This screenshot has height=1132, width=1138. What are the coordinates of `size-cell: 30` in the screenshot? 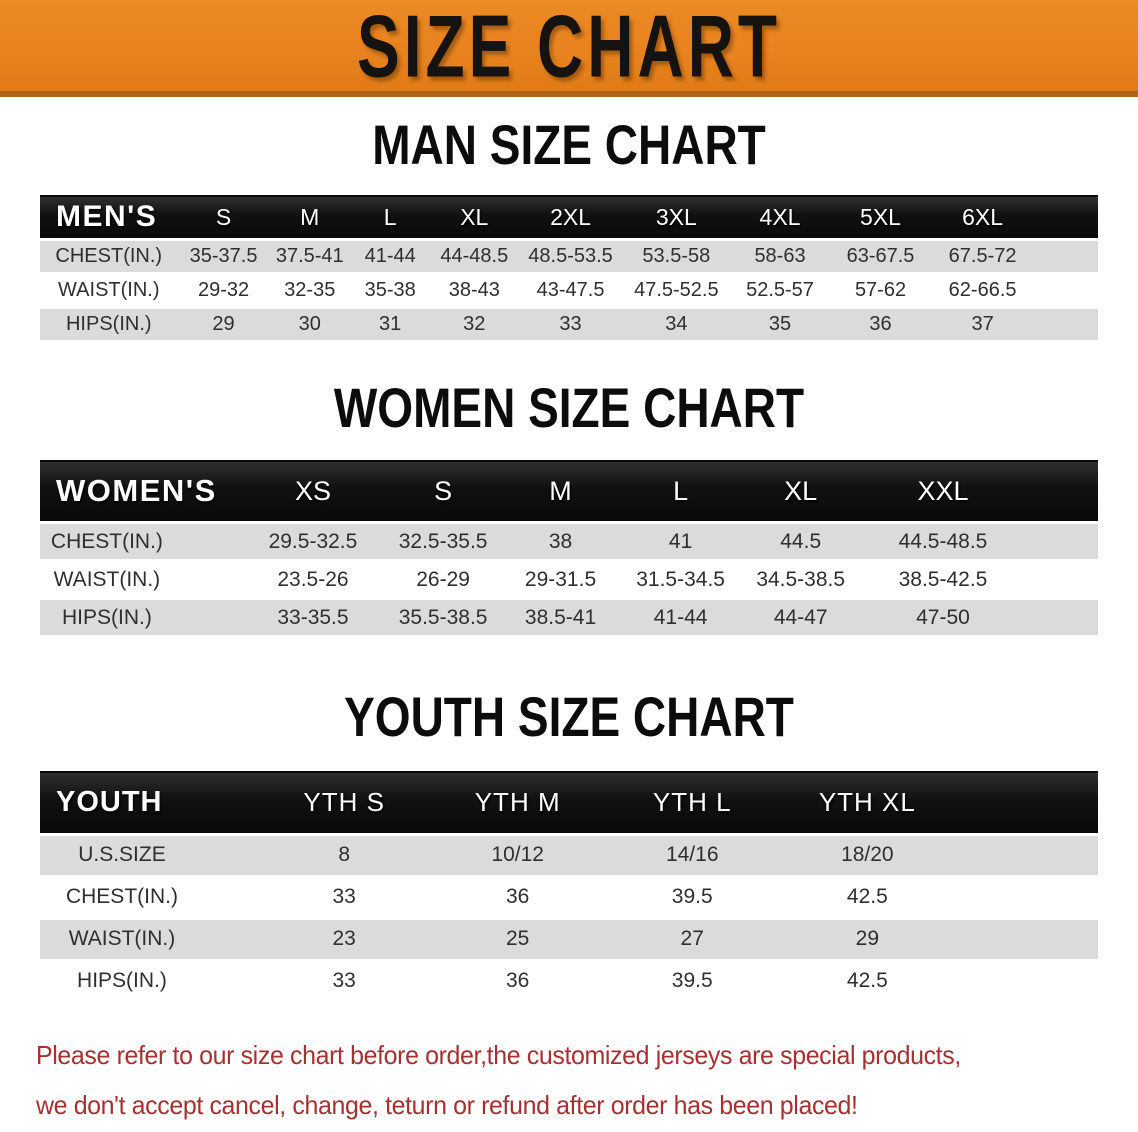 It's located at (309, 325).